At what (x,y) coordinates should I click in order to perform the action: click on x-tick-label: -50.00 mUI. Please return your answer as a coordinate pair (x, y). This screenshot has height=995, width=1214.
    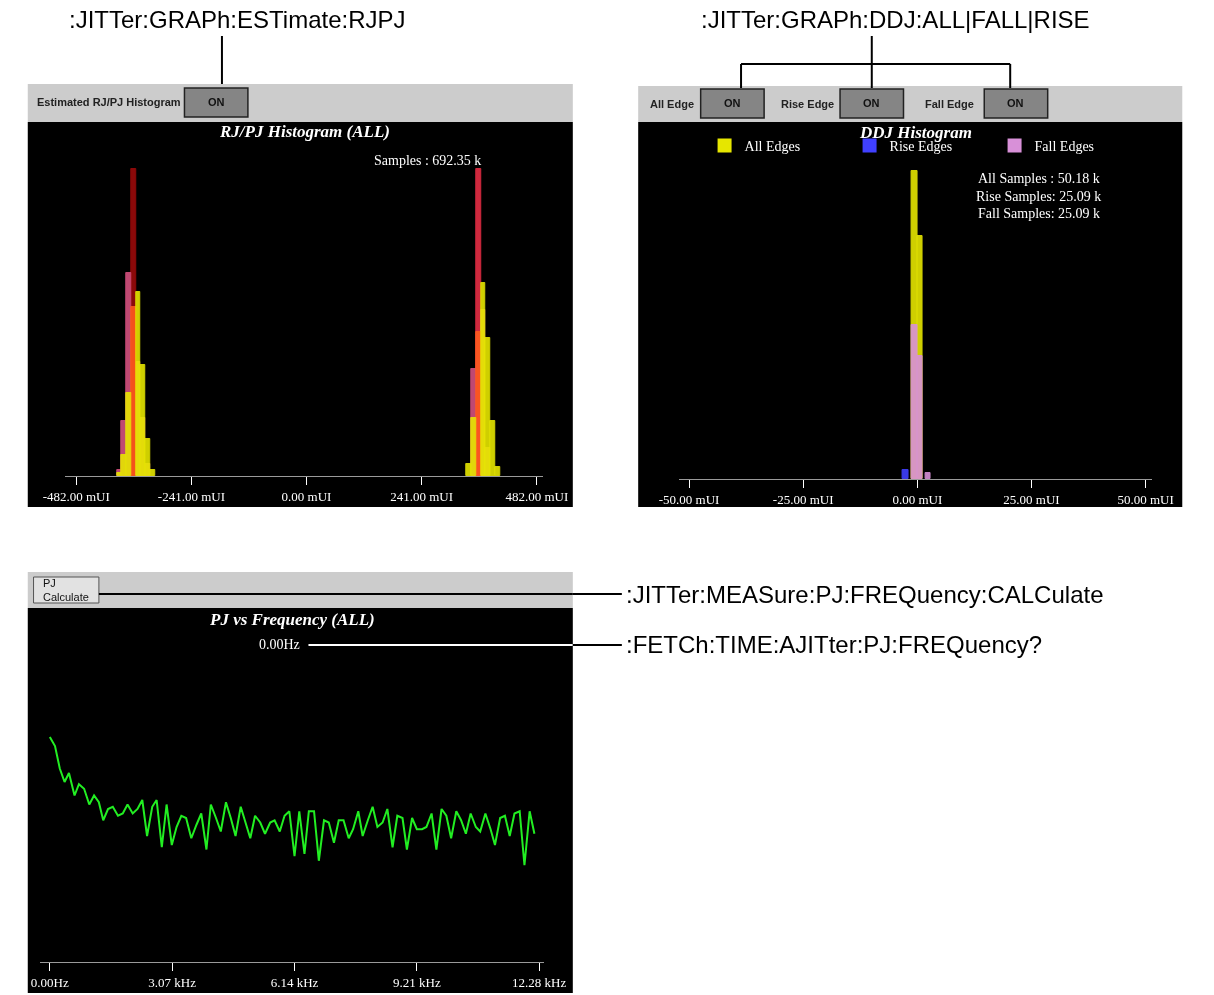
    Looking at the image, I should click on (689, 499).